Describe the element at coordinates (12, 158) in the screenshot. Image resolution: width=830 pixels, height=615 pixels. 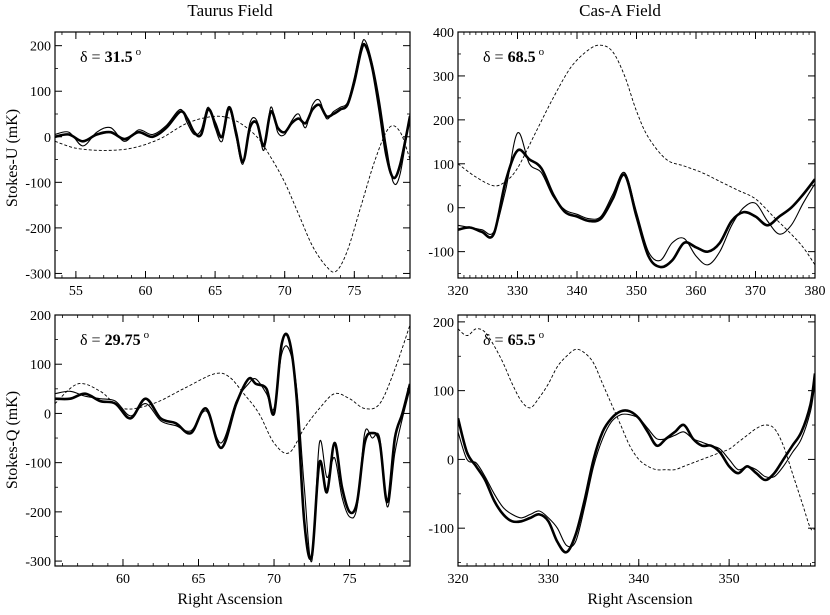
I see `ylabel-stokes-u: Stokes-U (mK)` at that location.